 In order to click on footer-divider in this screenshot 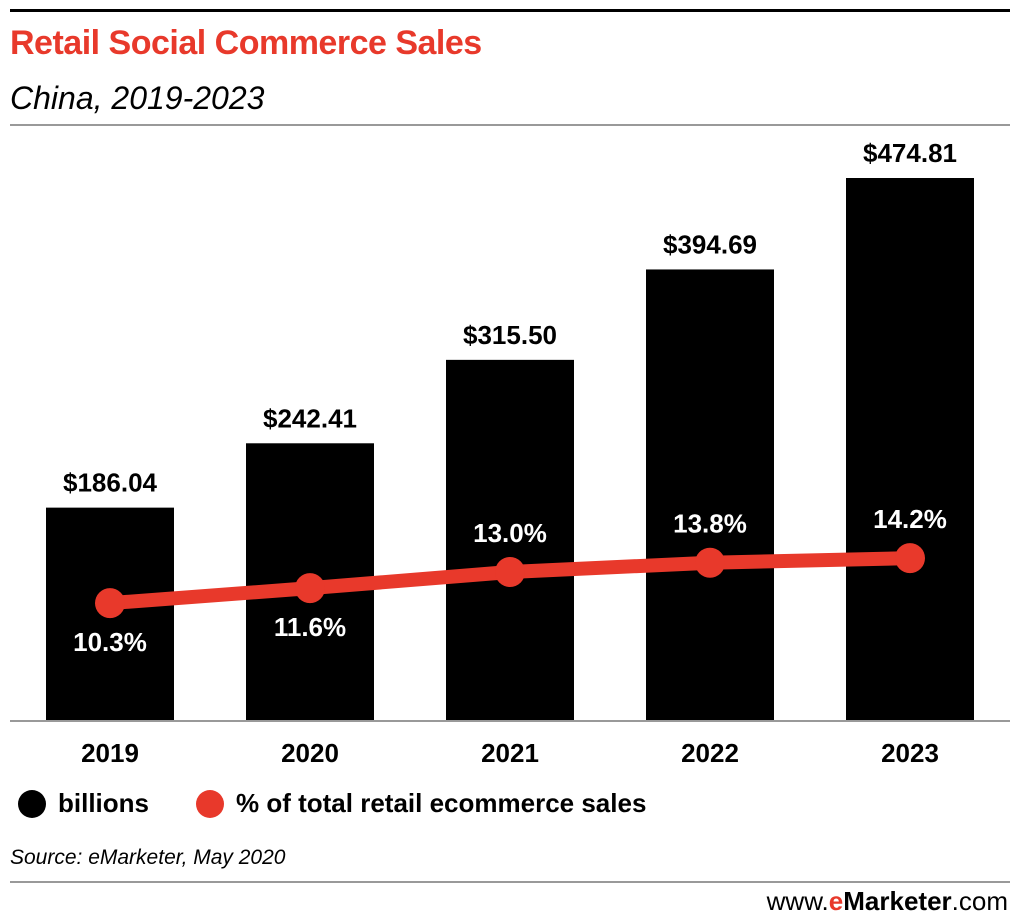, I will do `click(510, 882)`.